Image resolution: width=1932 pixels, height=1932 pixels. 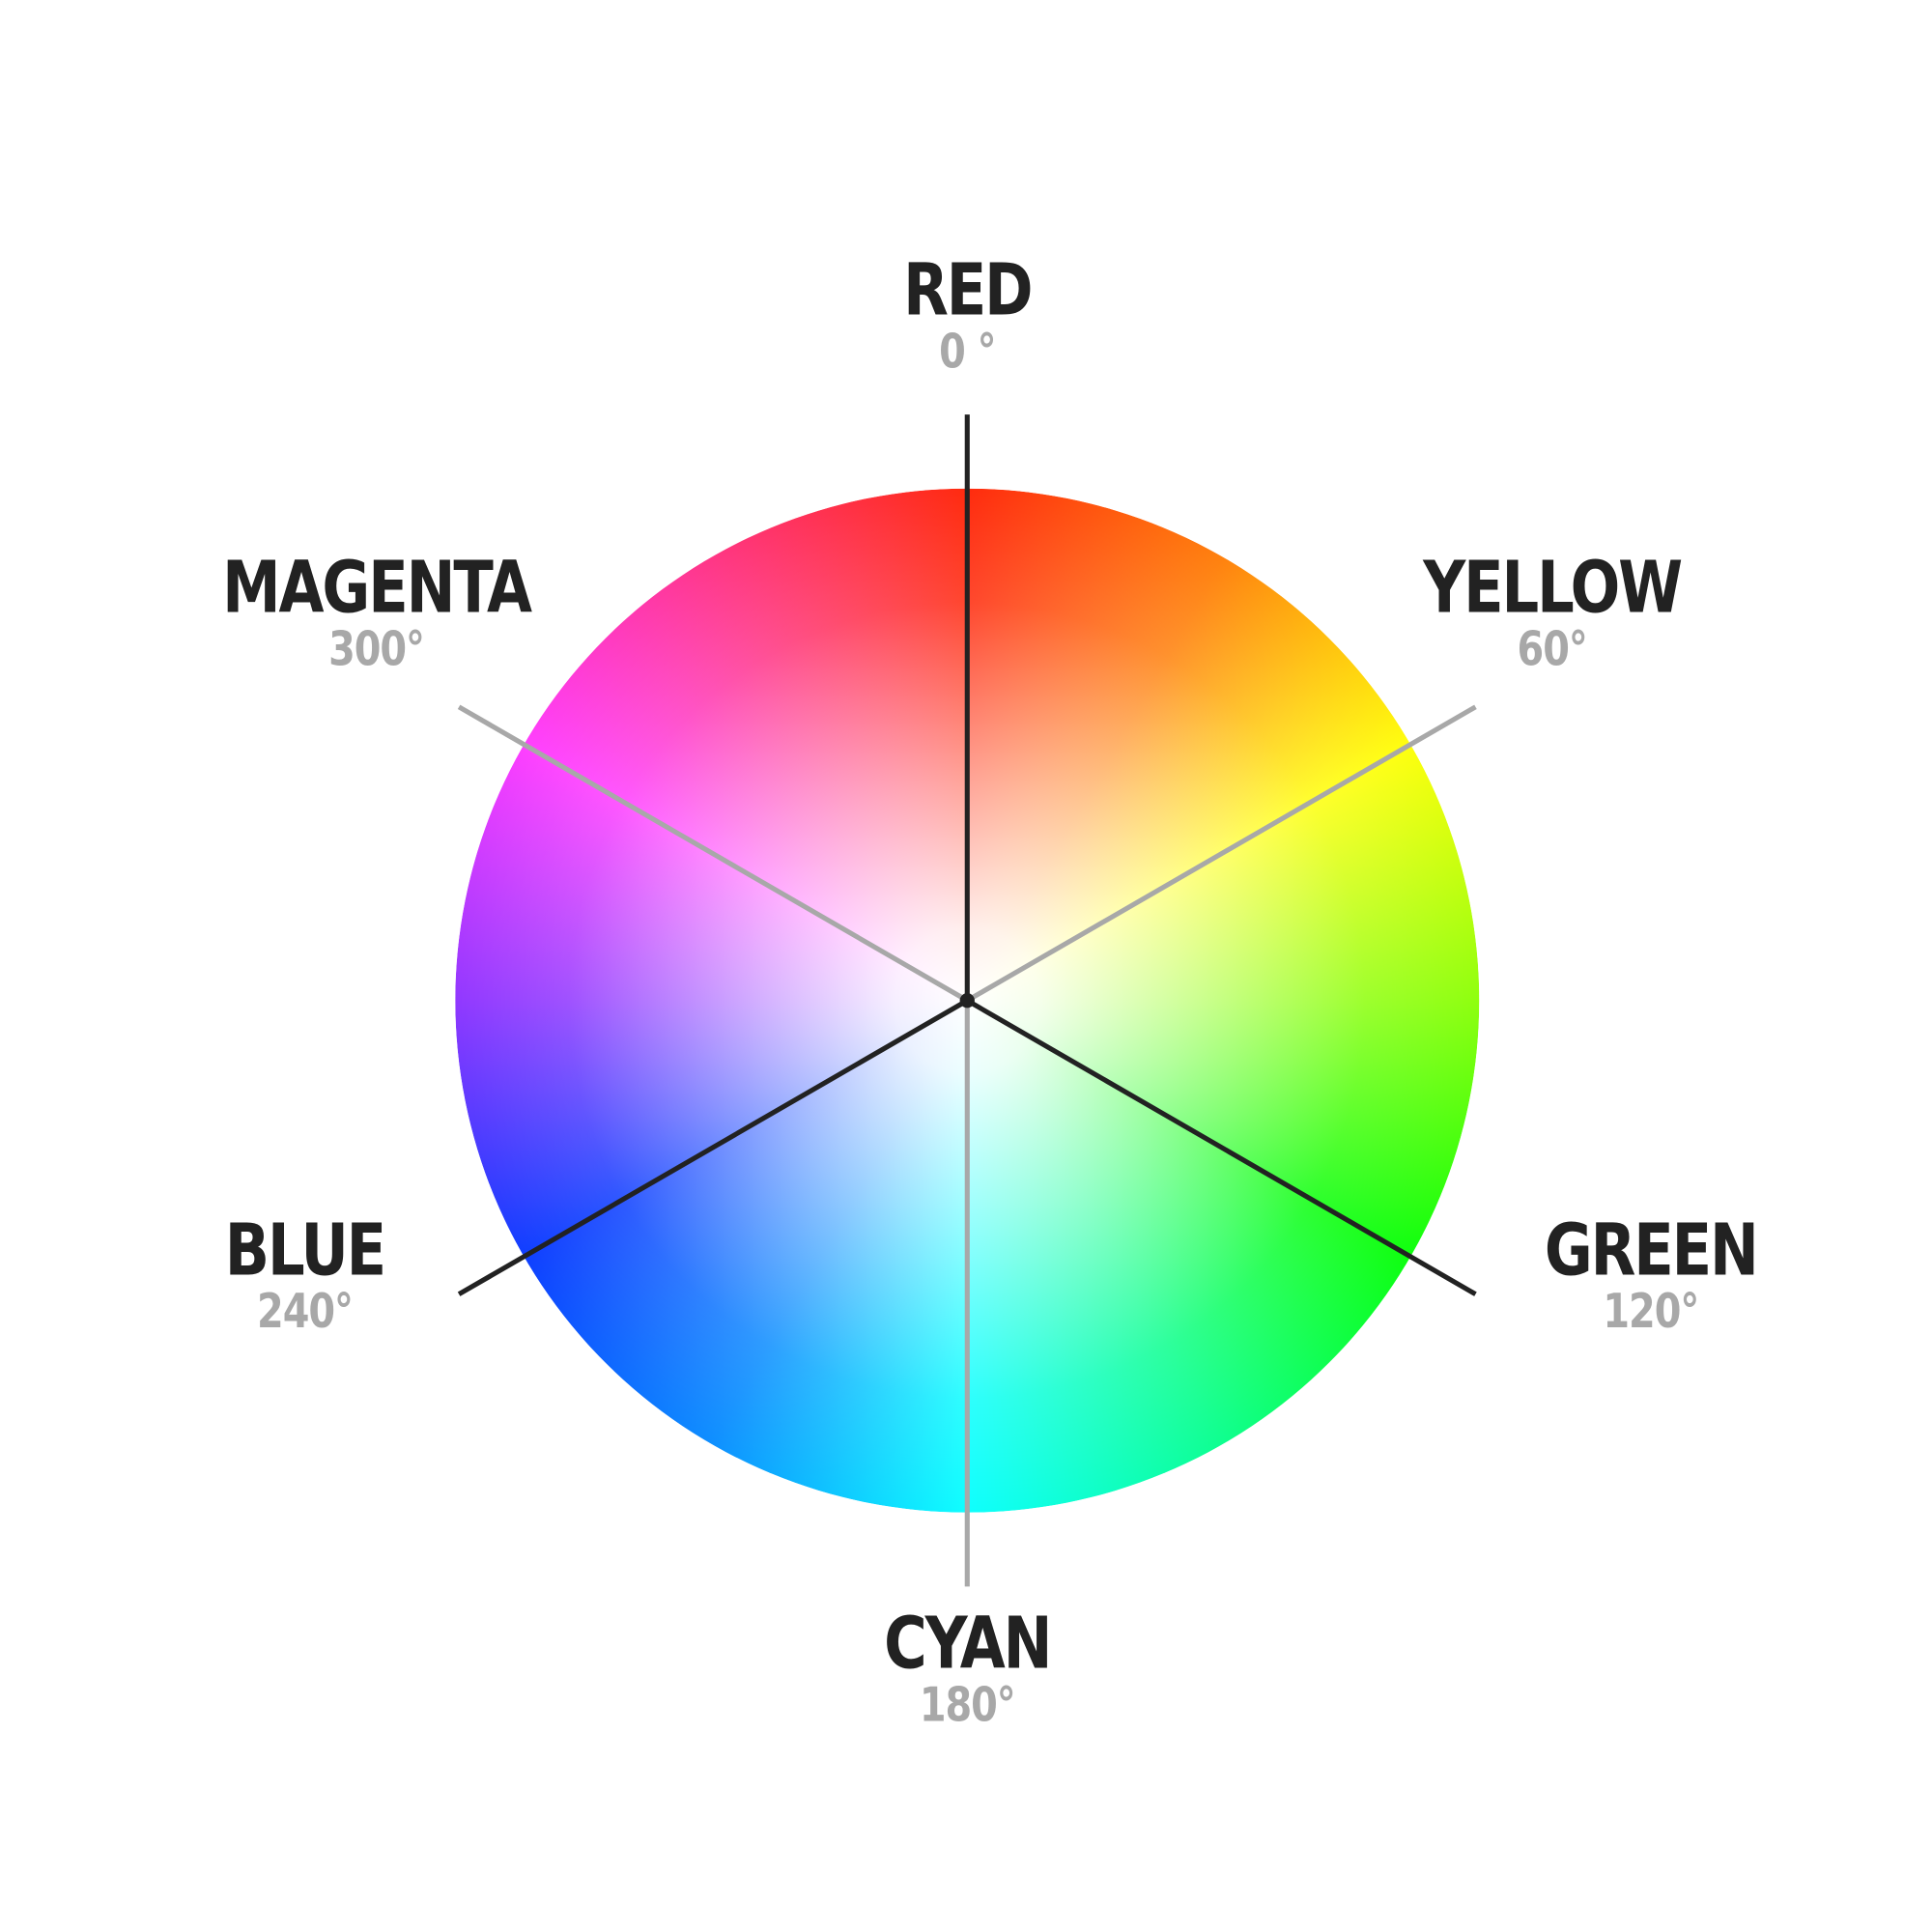 I want to click on label-magenta-name: MAGENTA, so click(x=377, y=587).